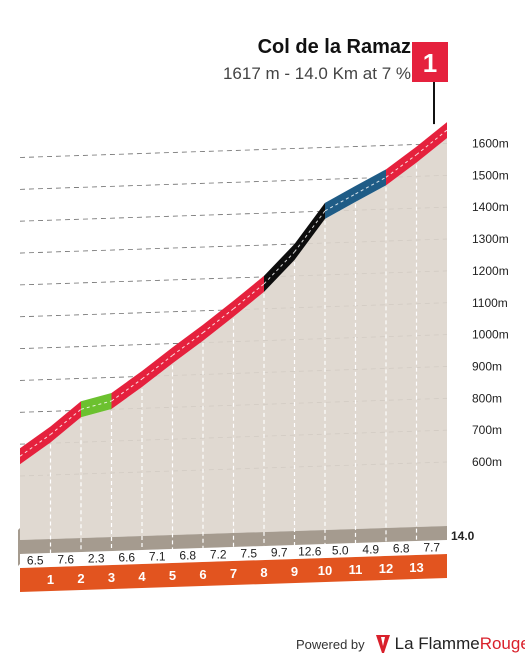 Image resolution: width=525 pixels, height=661 pixels. Describe the element at coordinates (202, 574) in the screenshot. I see `km-label: 6` at that location.